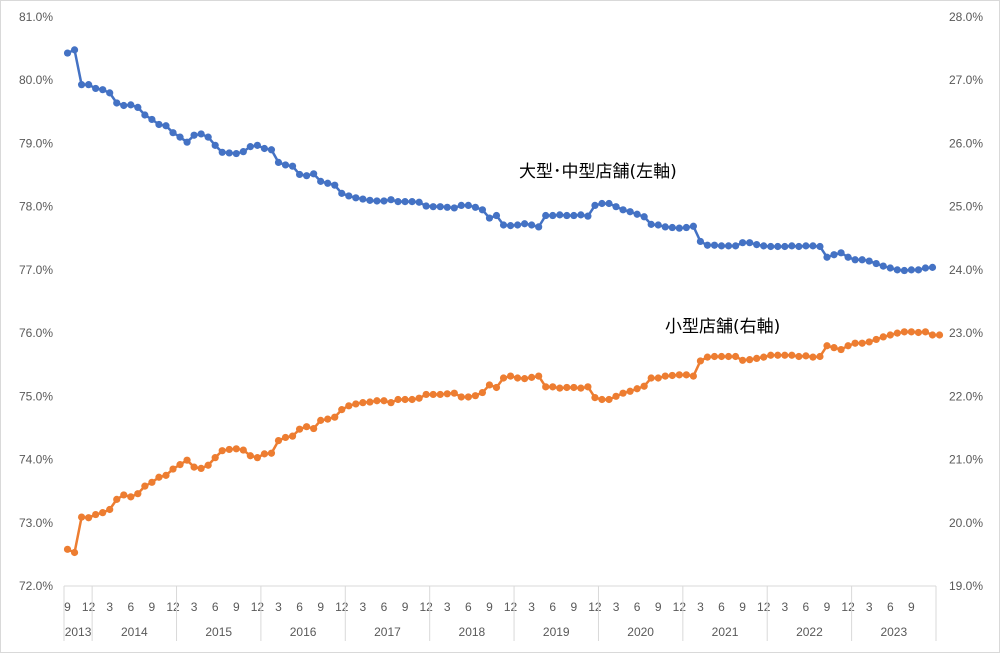 Image resolution: width=1000 pixels, height=653 pixels. What do you see at coordinates (303, 632) in the screenshot?
I see `x-year-label: 2016` at bounding box center [303, 632].